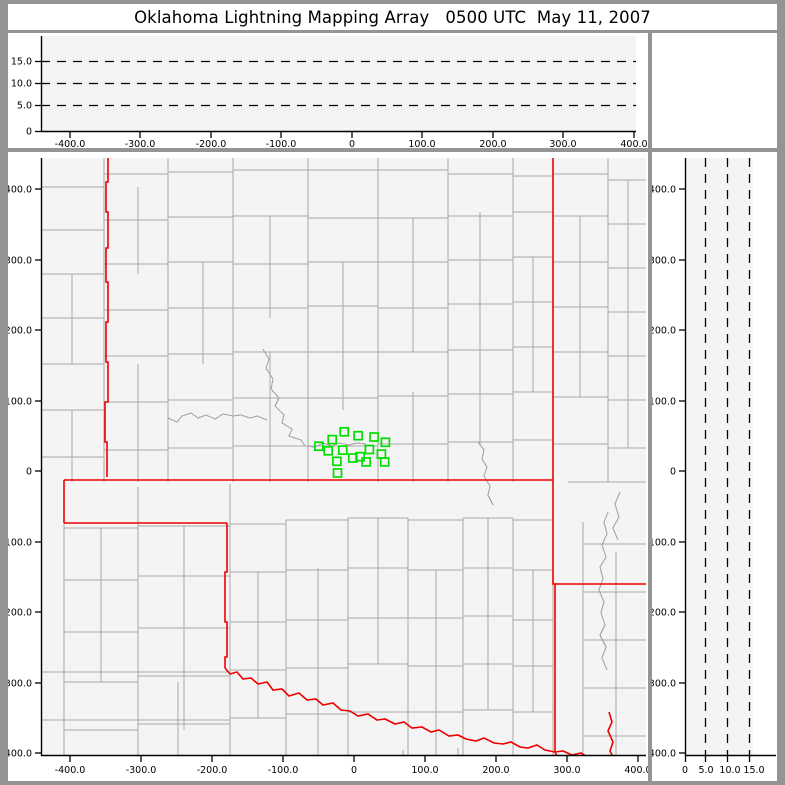  I want to click on x-tick-marks, so click(352, 135).